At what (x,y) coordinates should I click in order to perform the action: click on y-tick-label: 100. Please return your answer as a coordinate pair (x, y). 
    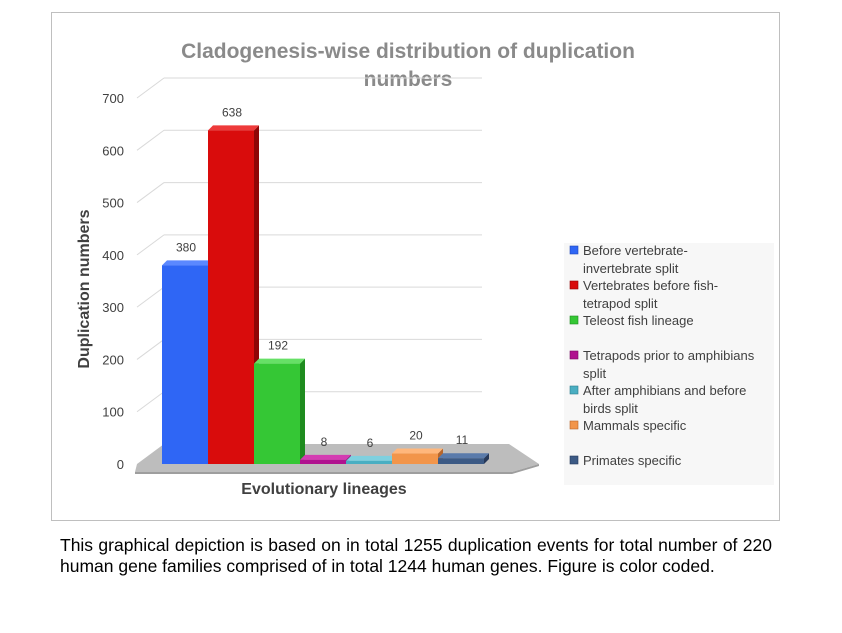
    Looking at the image, I should click on (113, 412).